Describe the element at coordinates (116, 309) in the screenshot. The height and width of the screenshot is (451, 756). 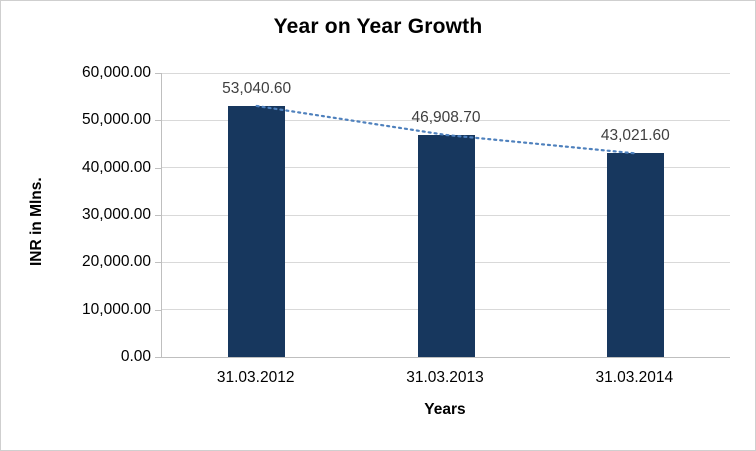
I see `y-tick-label: 10,000.00` at that location.